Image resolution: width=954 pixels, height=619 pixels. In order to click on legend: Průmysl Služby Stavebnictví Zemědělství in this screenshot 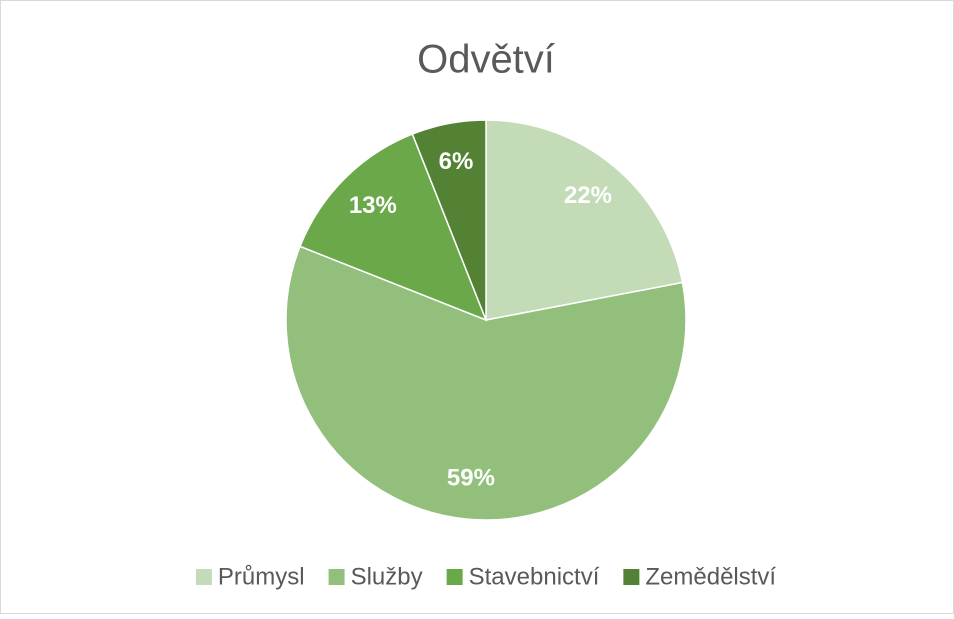, I will do `click(485, 576)`.